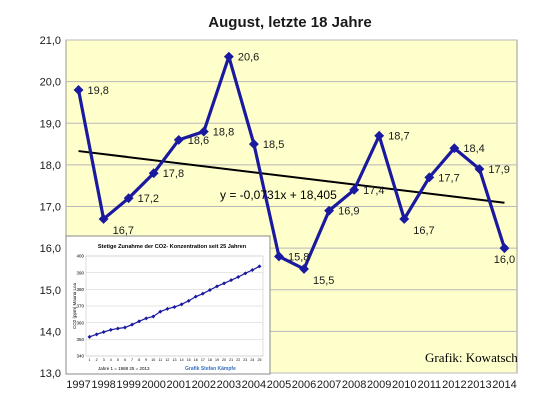 This screenshot has width=537, height=400. What do you see at coordinates (254, 385) in the screenshot?
I see `x-tick-label: 2004` at bounding box center [254, 385].